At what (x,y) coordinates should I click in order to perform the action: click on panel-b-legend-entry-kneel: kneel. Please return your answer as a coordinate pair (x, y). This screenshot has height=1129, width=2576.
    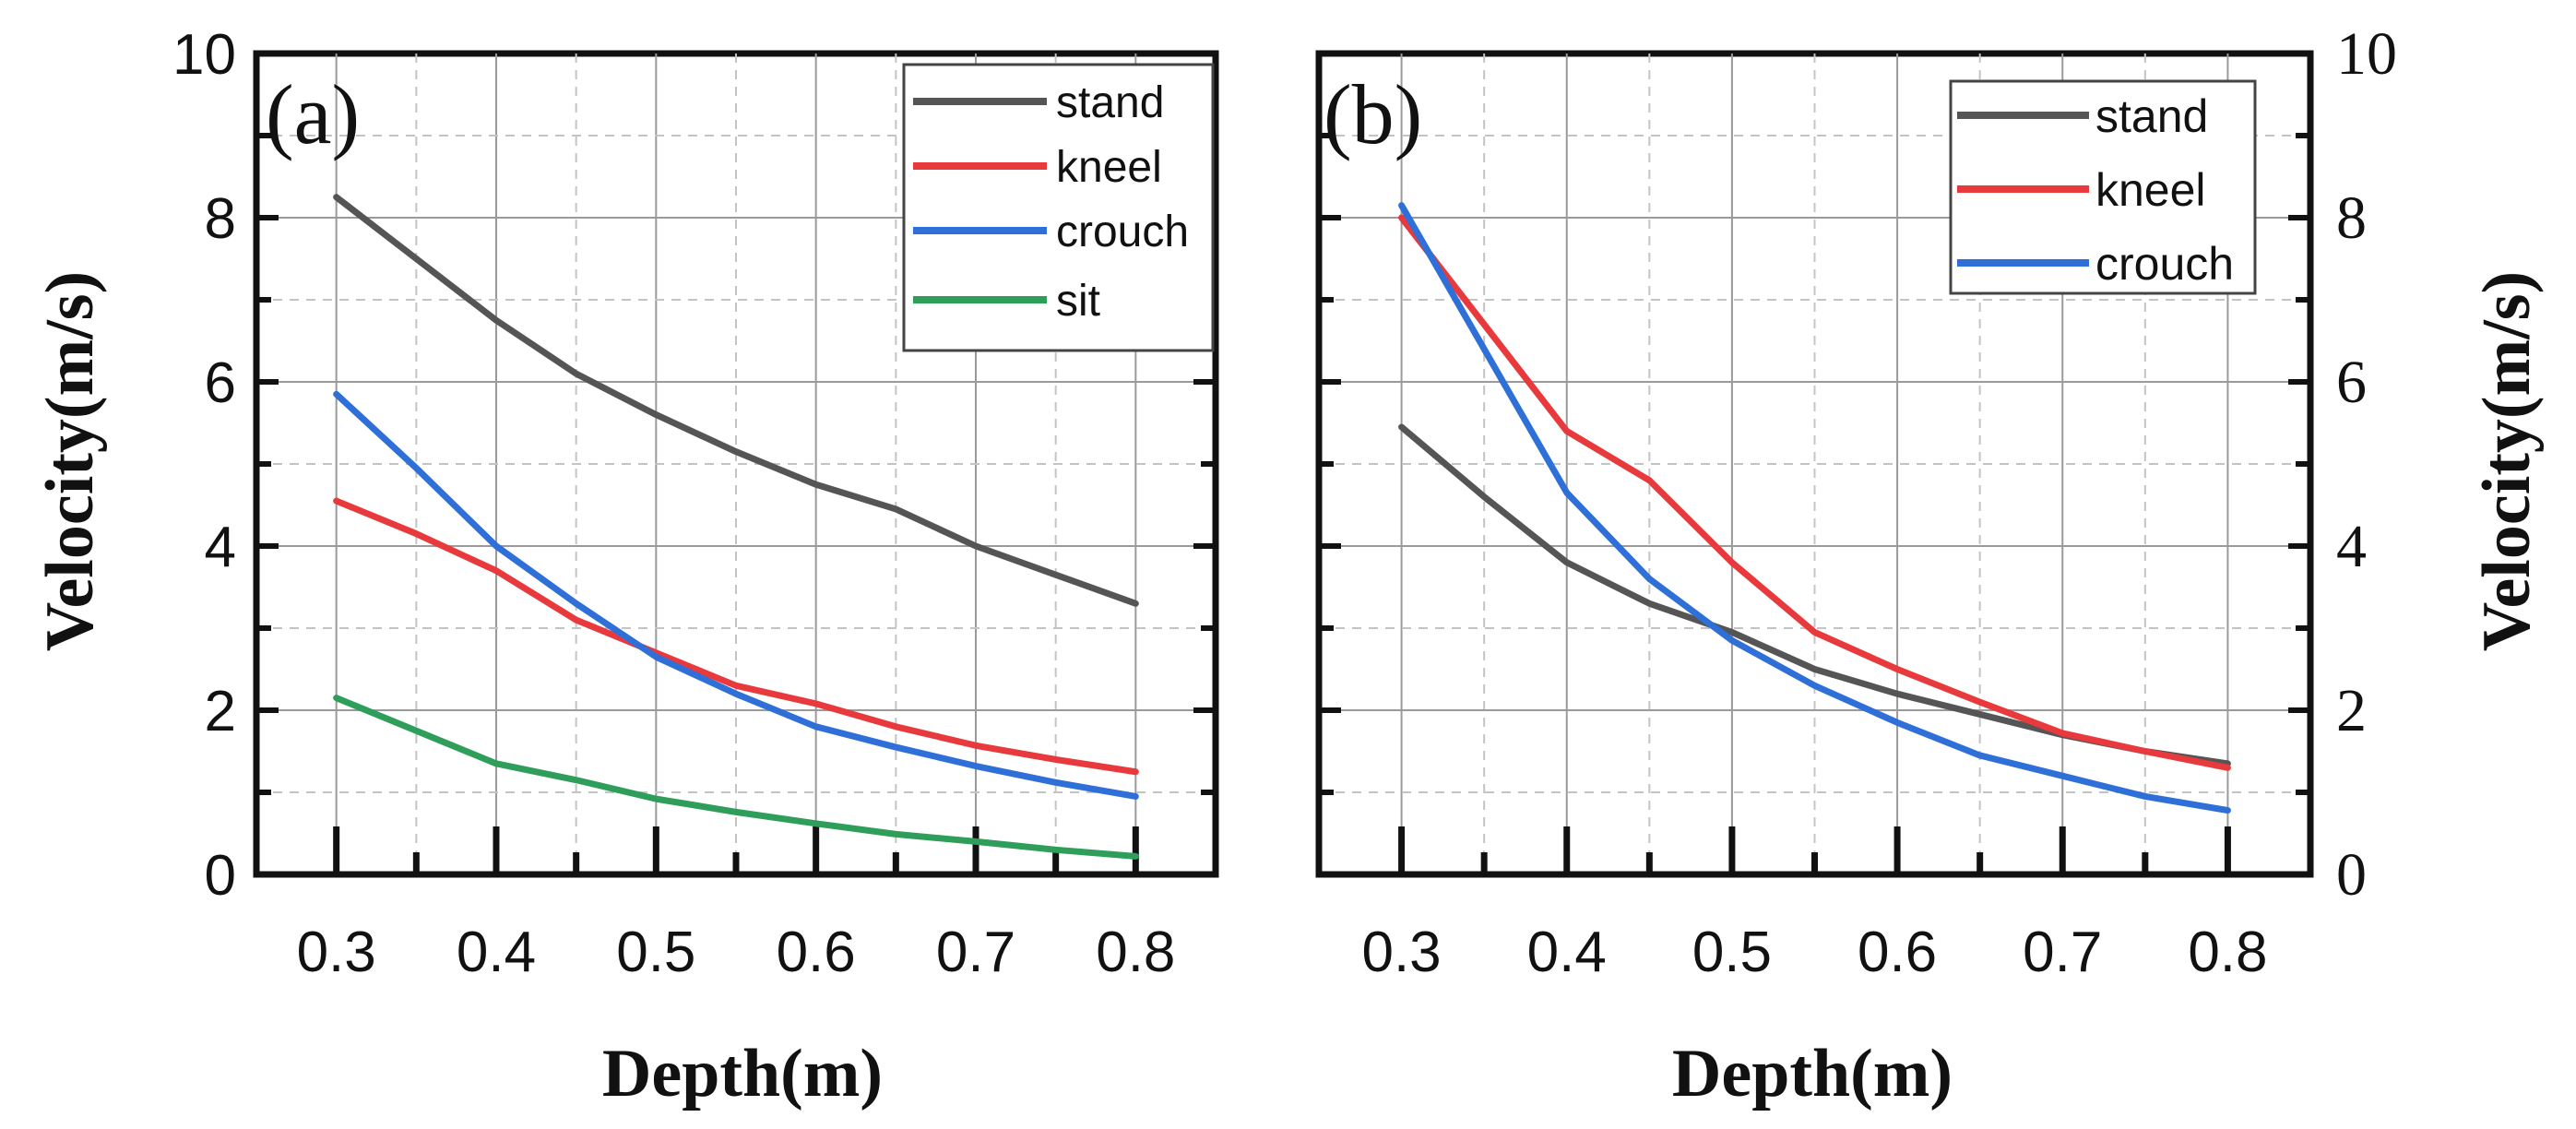
    Looking at the image, I should click on (2081, 190).